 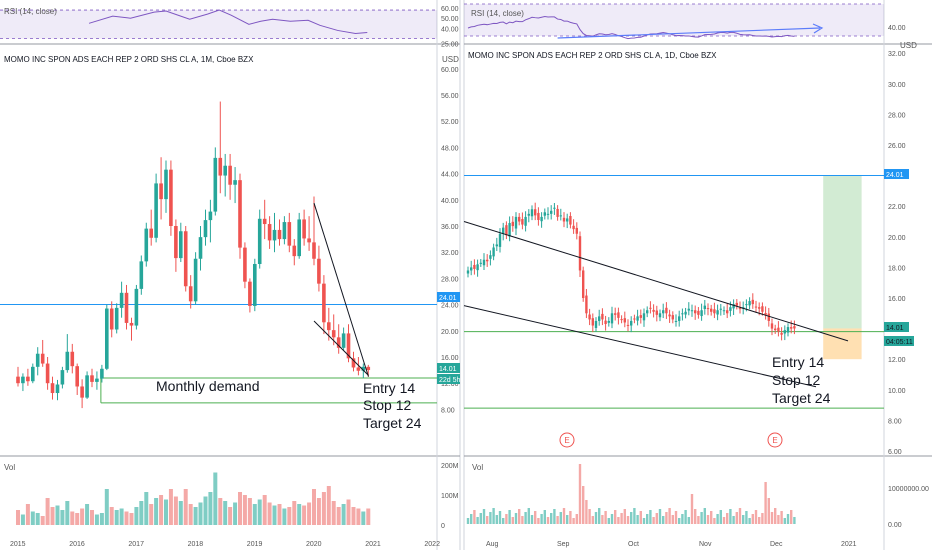 What do you see at coordinates (450, 358) in the screenshot?
I see `left-price-tick: 16.00` at bounding box center [450, 358].